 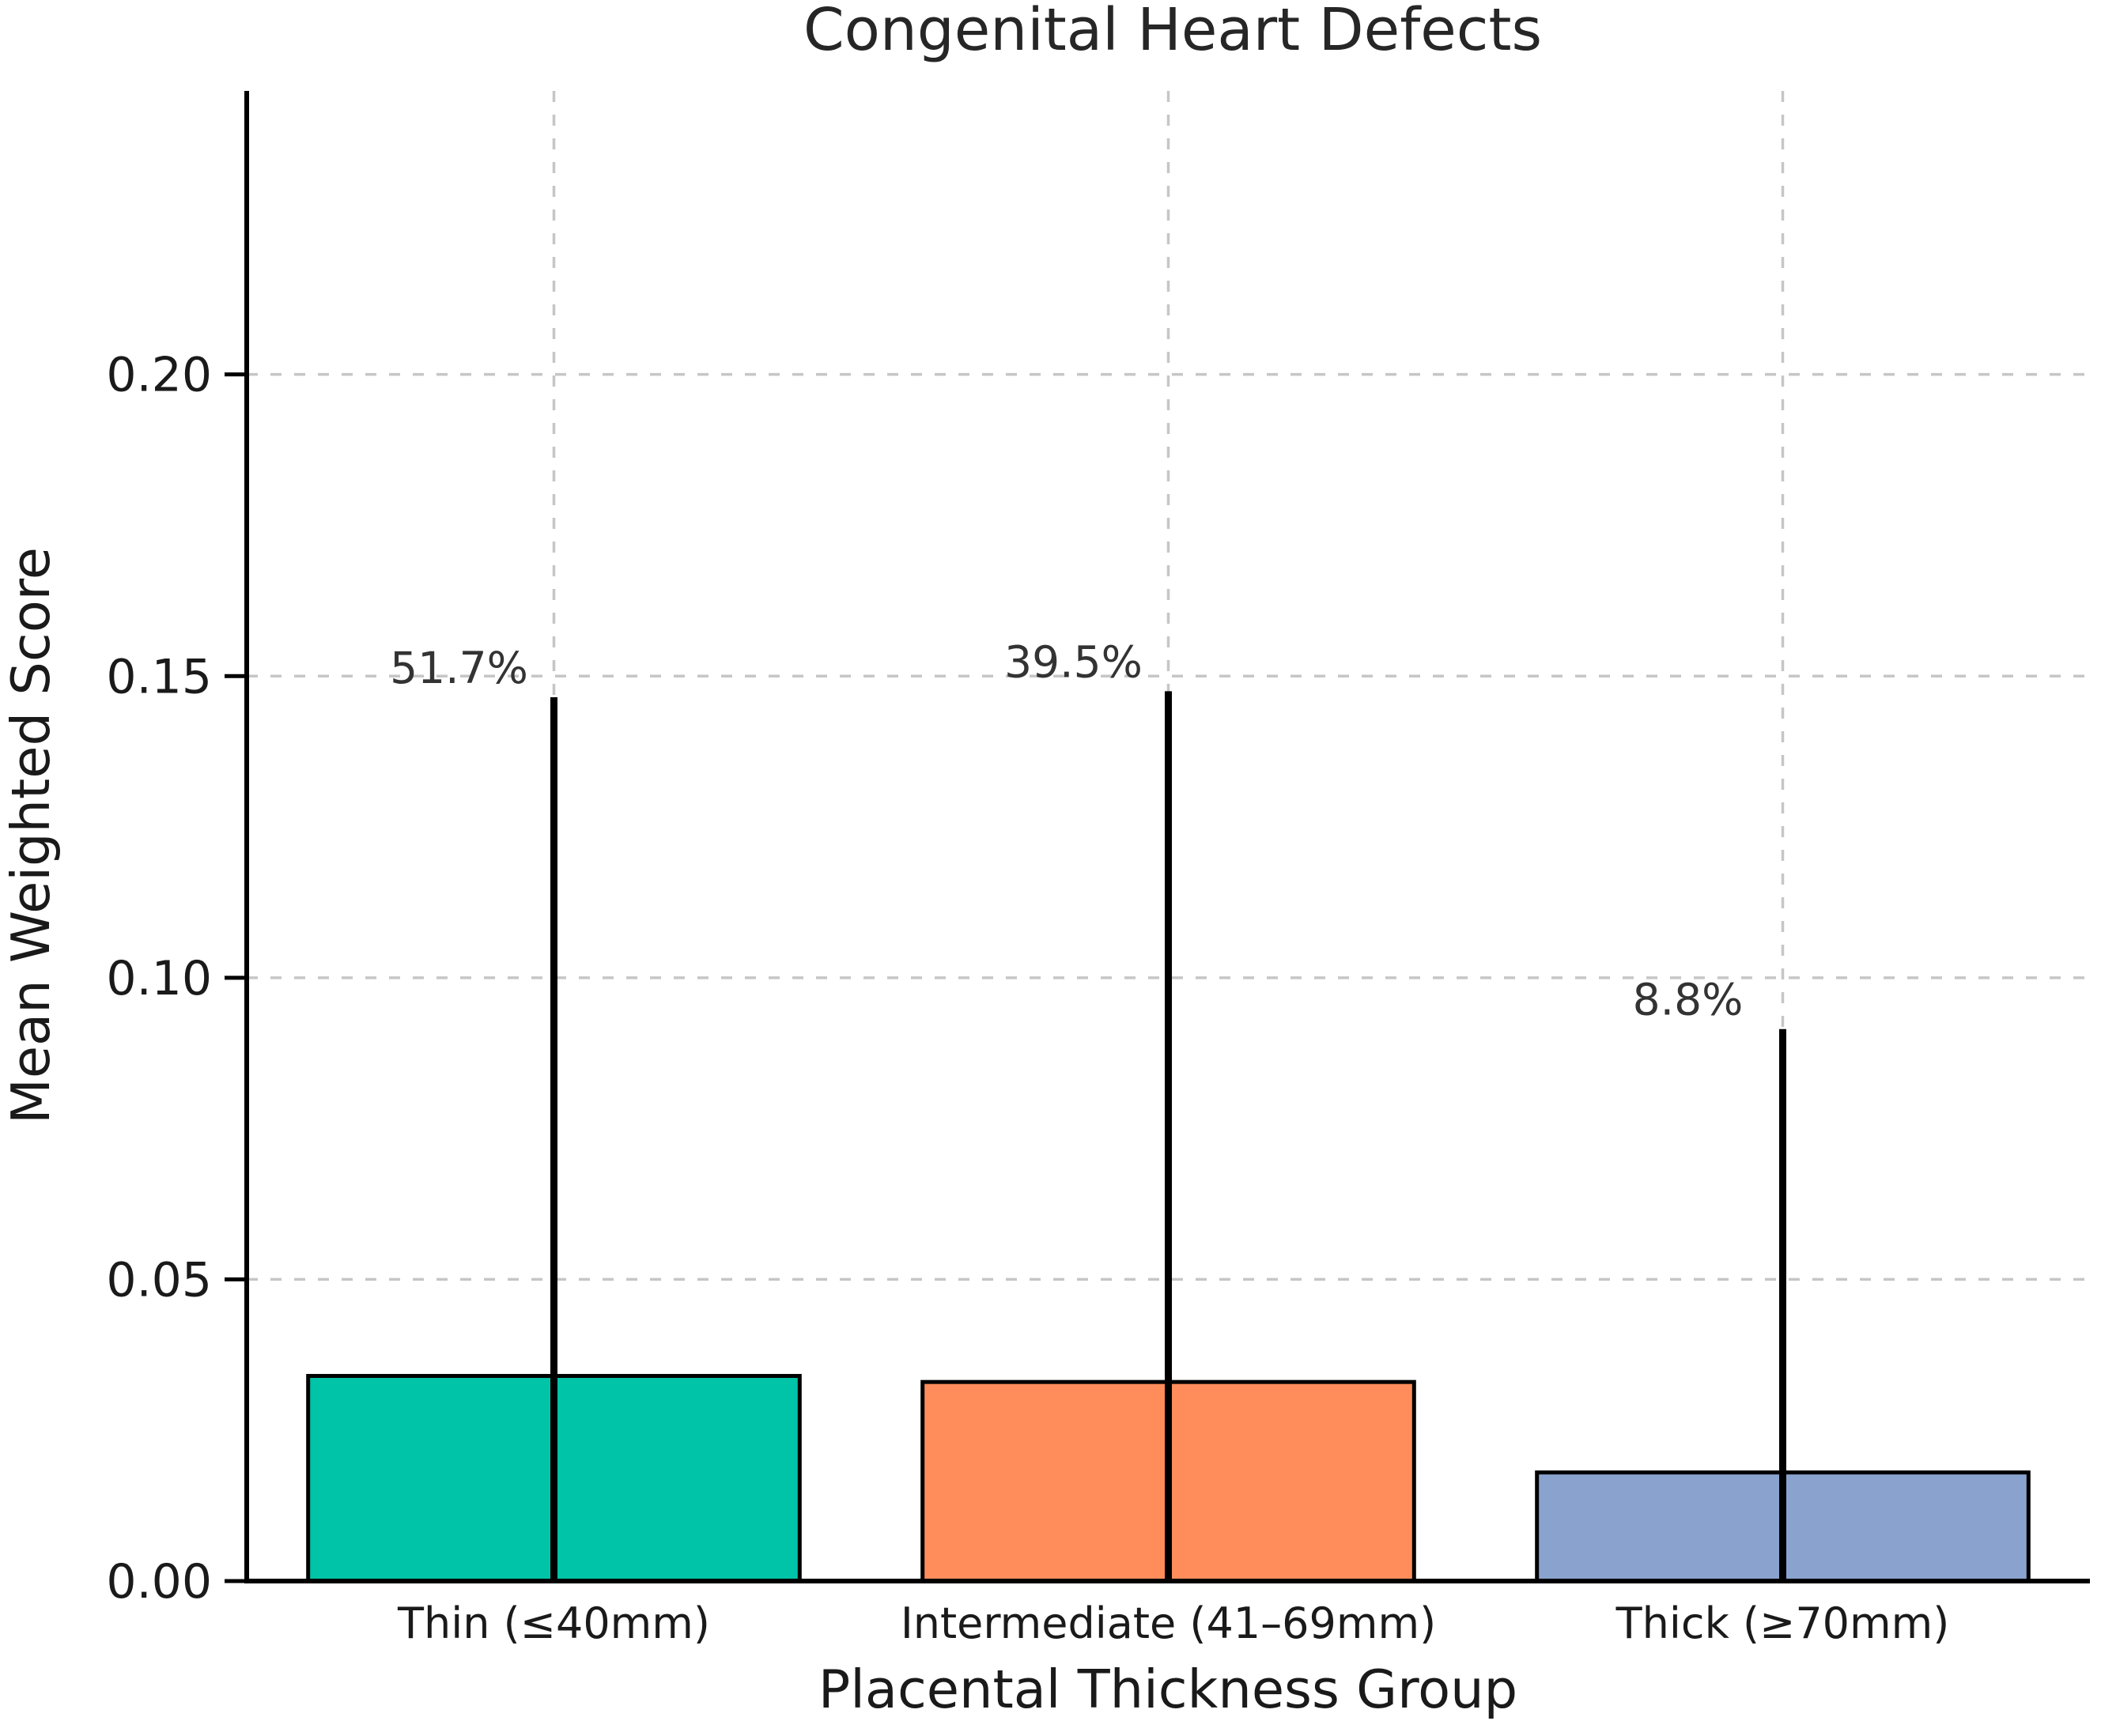 What do you see at coordinates (1066, 830) in the screenshot?
I see `annotations-layer: 51.7% 39.5% 8.8%` at bounding box center [1066, 830].